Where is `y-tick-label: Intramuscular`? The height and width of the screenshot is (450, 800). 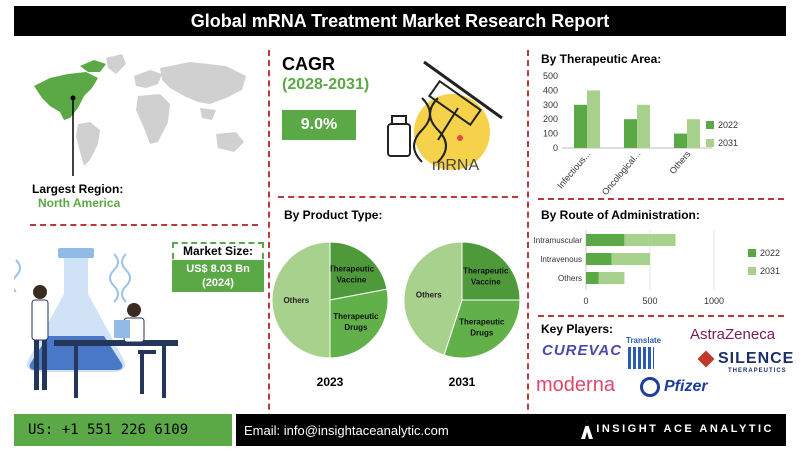
y-tick-label: Intramuscular is located at coordinates (558, 240).